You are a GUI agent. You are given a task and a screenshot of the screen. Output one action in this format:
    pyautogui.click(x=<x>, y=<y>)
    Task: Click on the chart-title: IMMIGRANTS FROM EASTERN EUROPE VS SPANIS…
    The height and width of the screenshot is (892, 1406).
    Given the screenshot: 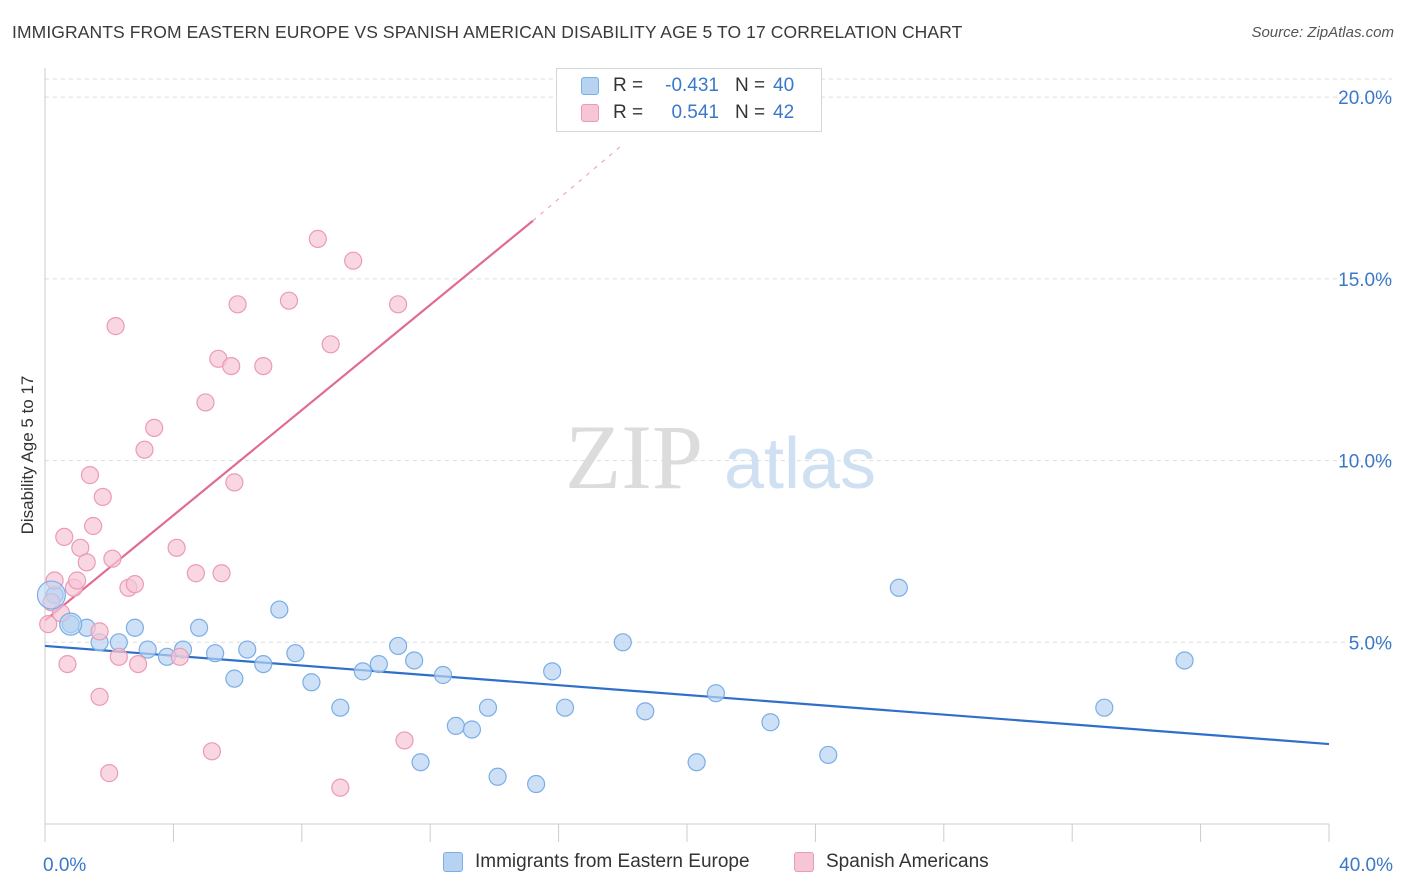 What is the action you would take?
    pyautogui.click(x=487, y=32)
    